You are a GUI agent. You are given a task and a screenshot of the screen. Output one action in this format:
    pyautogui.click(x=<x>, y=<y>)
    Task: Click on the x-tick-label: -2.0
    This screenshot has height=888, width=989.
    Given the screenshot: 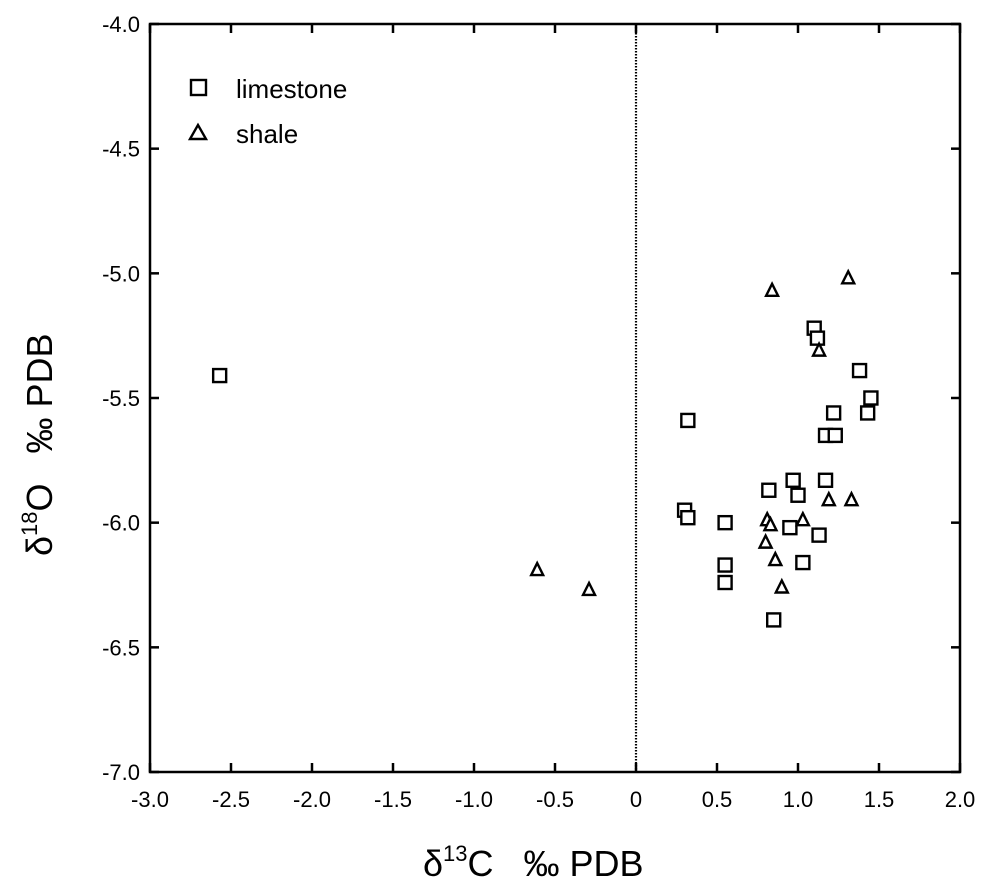 What is the action you would take?
    pyautogui.click(x=312, y=799)
    